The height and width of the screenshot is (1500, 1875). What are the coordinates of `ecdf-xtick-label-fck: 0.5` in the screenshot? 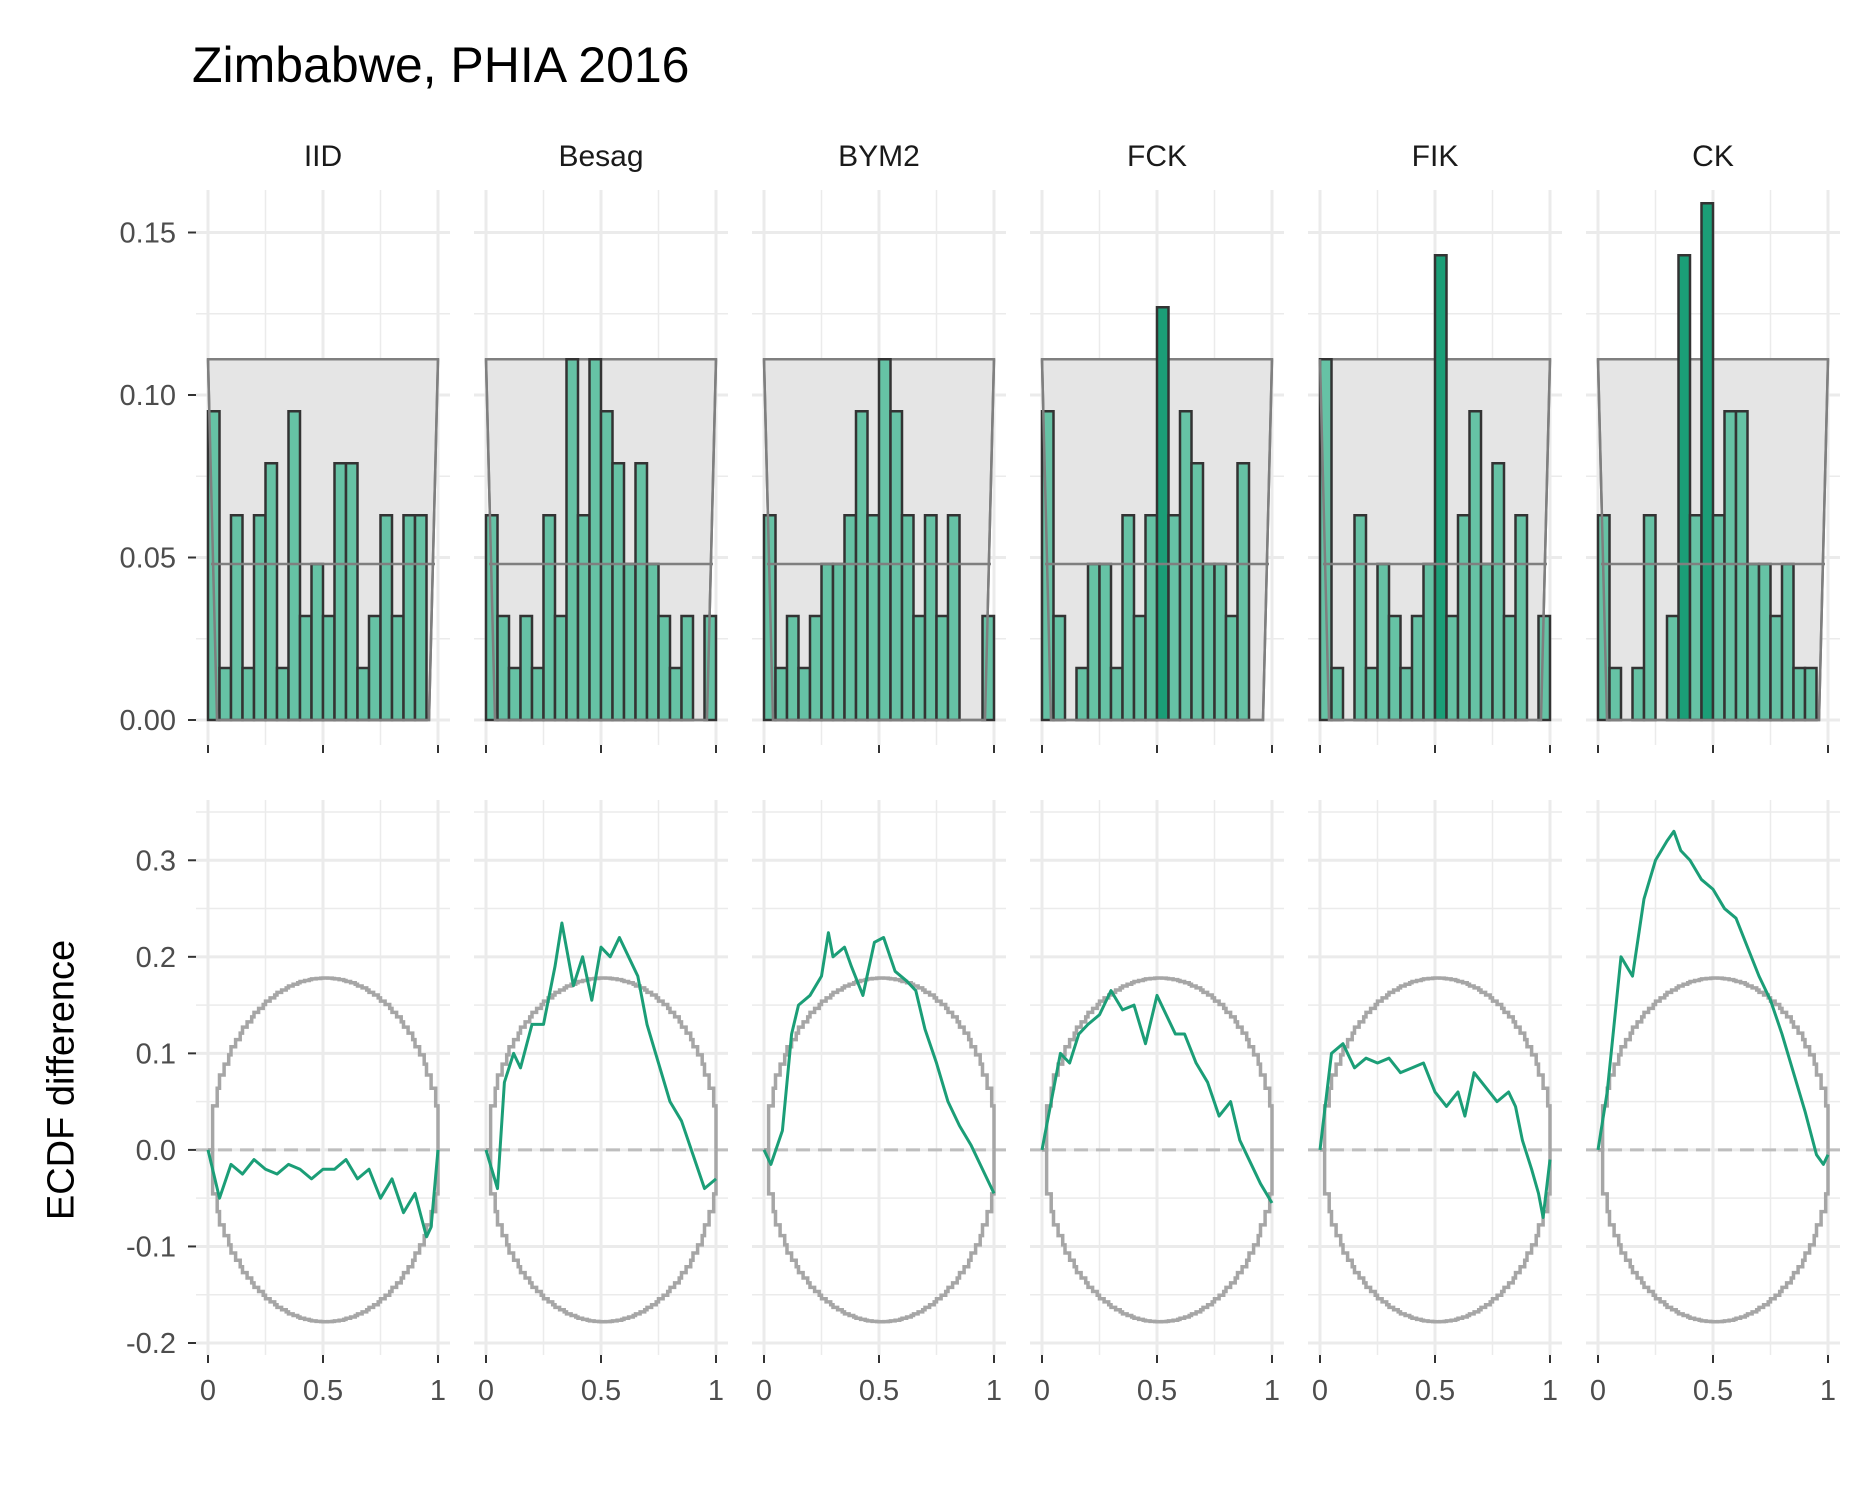 It's located at (1157, 1391).